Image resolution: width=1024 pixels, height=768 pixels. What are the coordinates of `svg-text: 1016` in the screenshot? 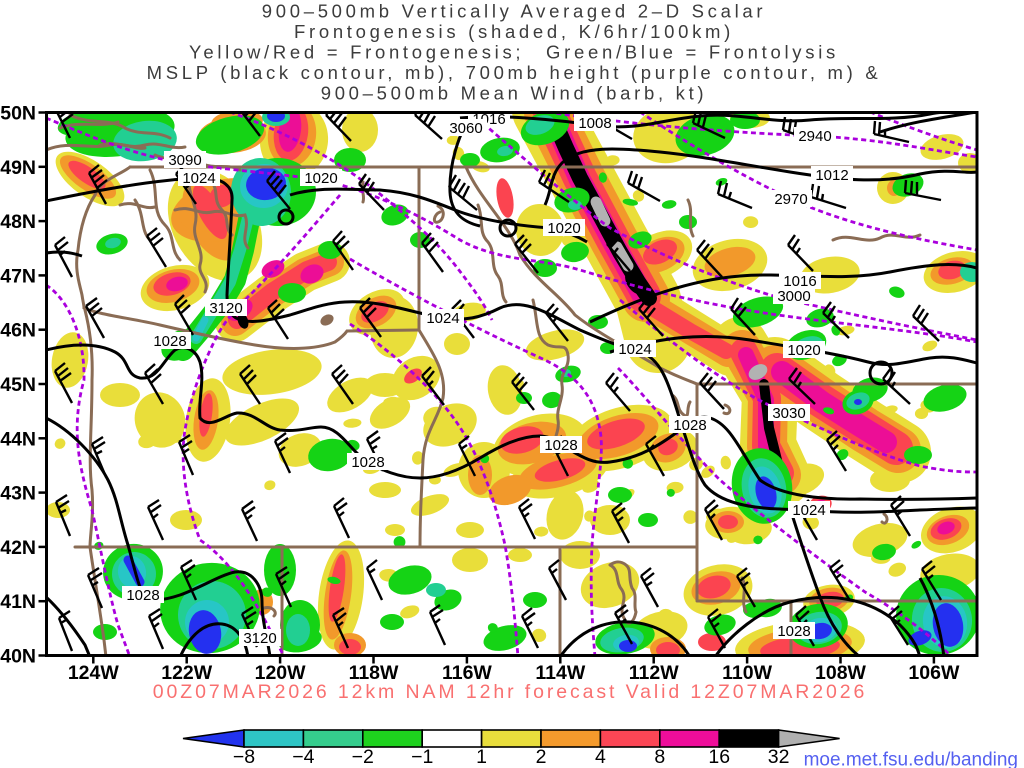 It's located at (799, 281).